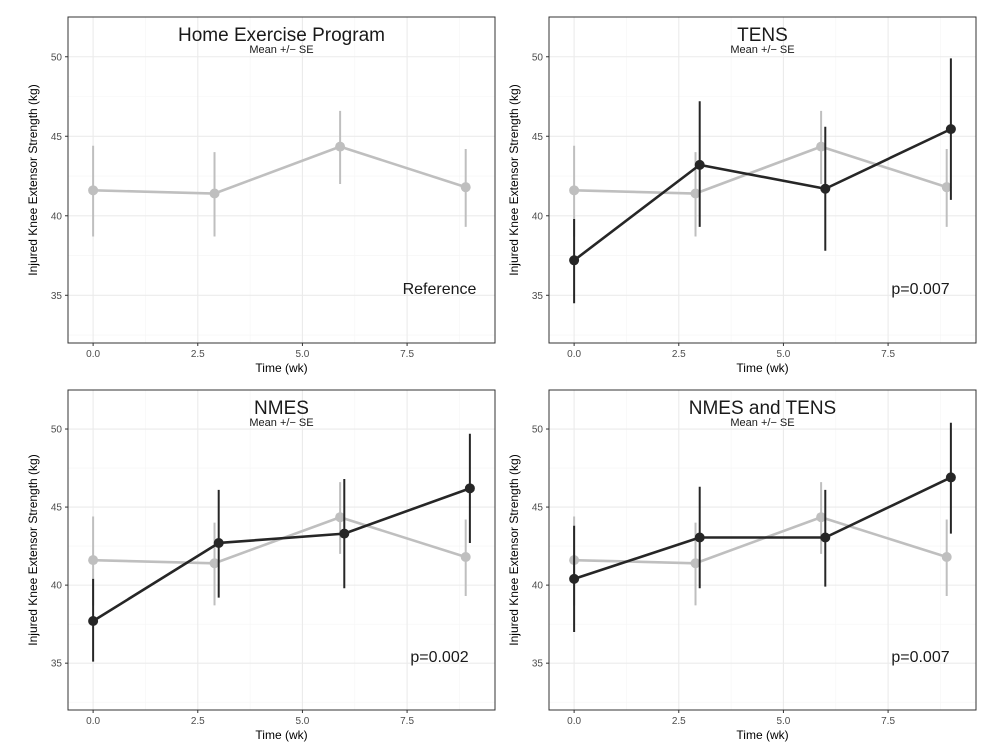 Image resolution: width=1008 pixels, height=756 pixels. What do you see at coordinates (281, 408) in the screenshot?
I see `panel-title: NMES` at bounding box center [281, 408].